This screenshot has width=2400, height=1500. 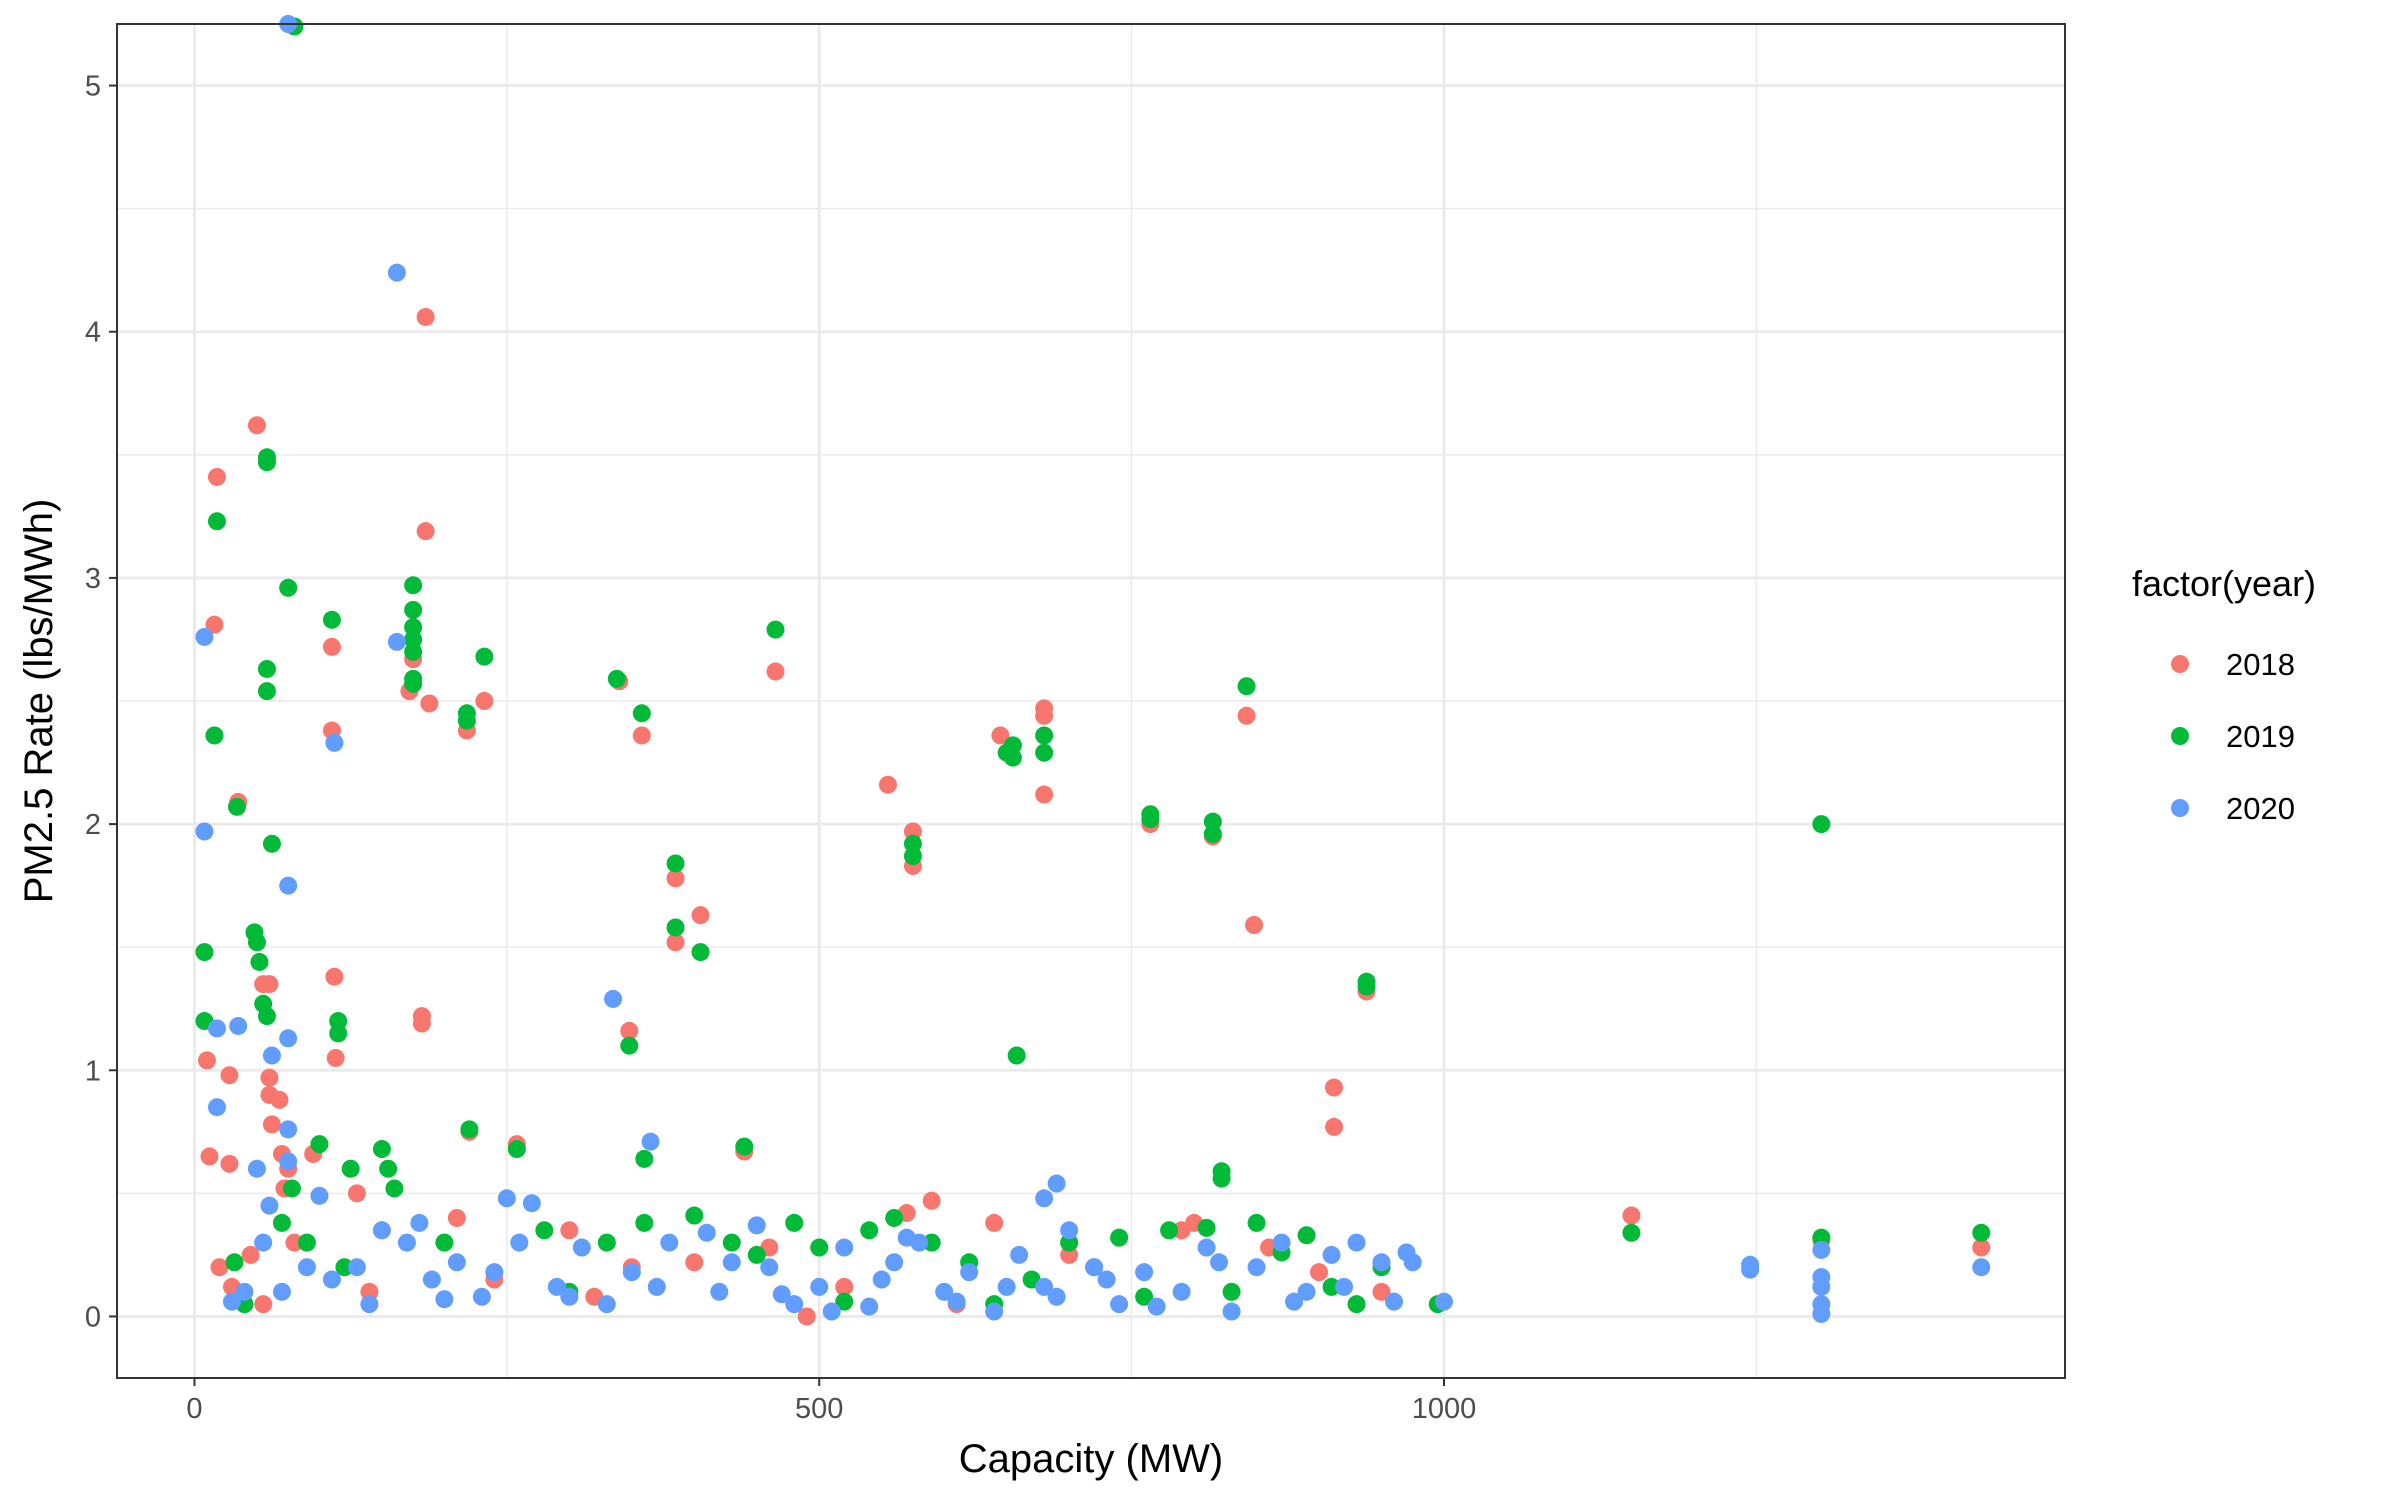 What do you see at coordinates (2260, 664) in the screenshot?
I see `legend-label-2018: 2018` at bounding box center [2260, 664].